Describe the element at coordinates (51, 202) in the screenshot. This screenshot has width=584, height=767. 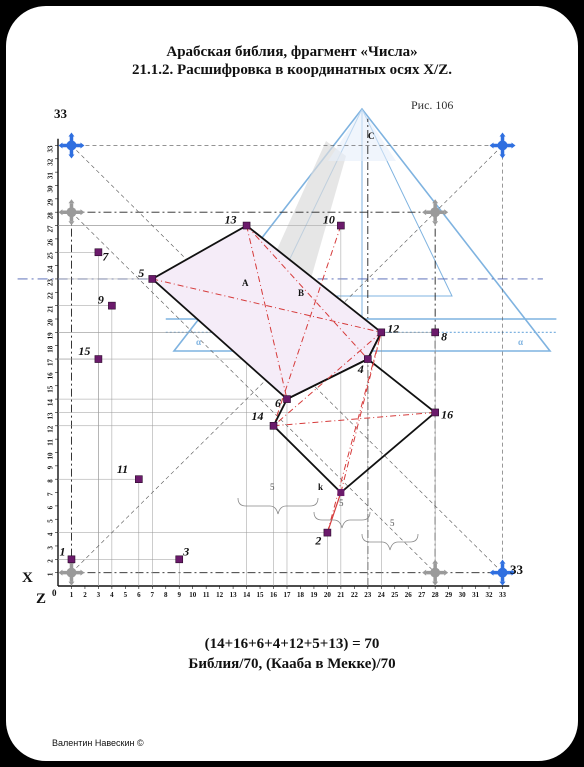
I see `z-tick-label: 29` at that location.